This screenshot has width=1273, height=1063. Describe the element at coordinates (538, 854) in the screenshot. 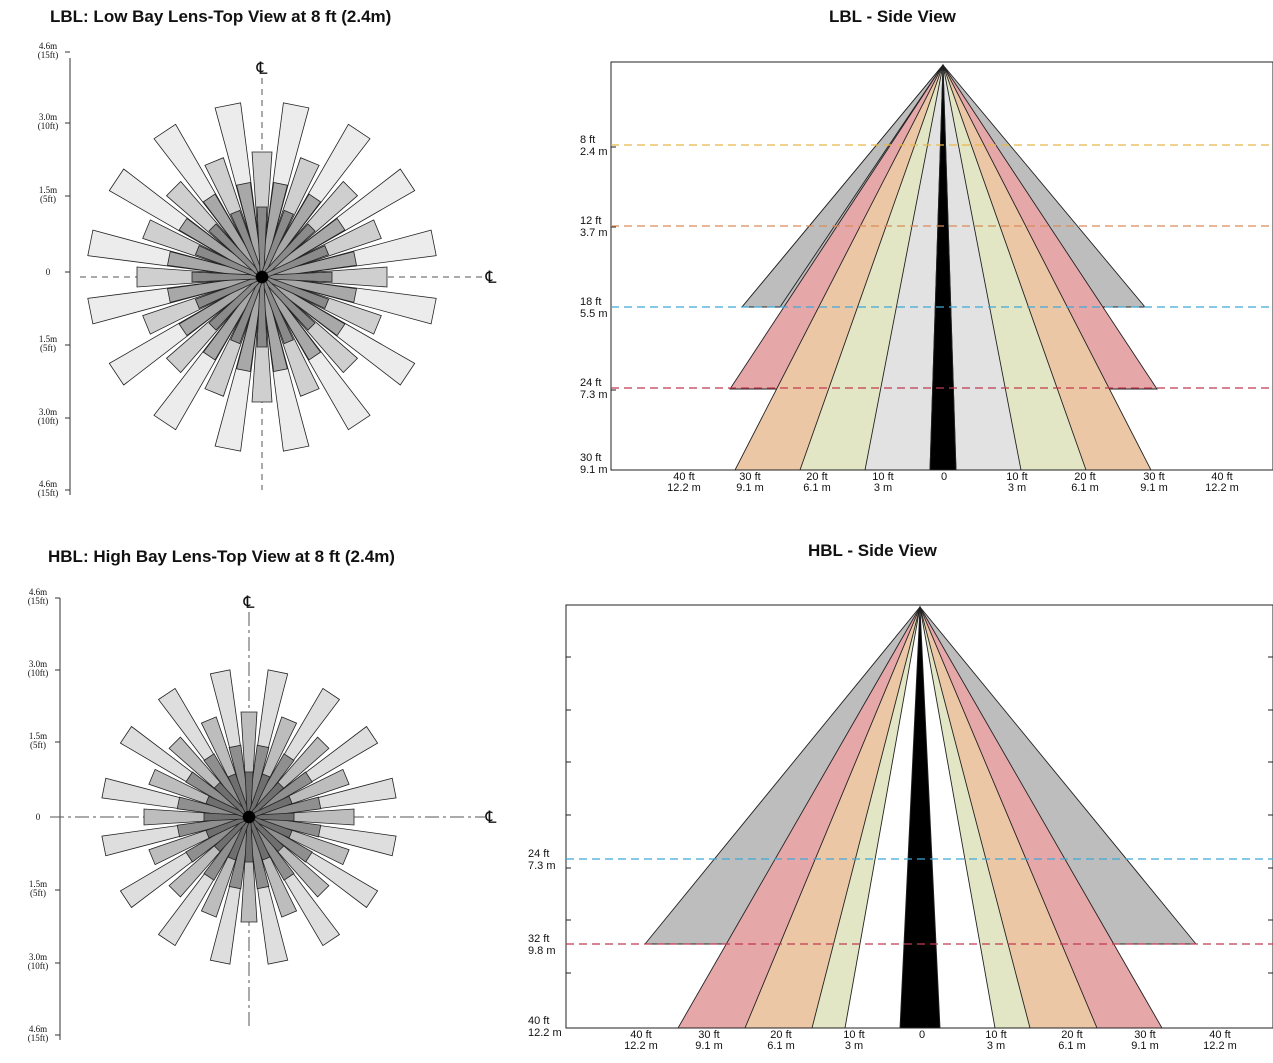

I see `hbl-height-label-ft: 24 ft` at that location.